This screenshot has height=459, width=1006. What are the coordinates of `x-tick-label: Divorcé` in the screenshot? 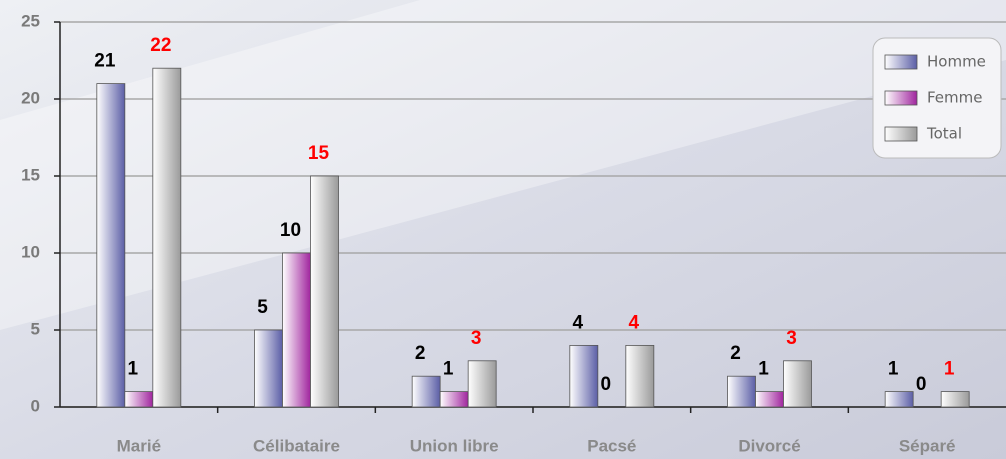 It's located at (769, 445).